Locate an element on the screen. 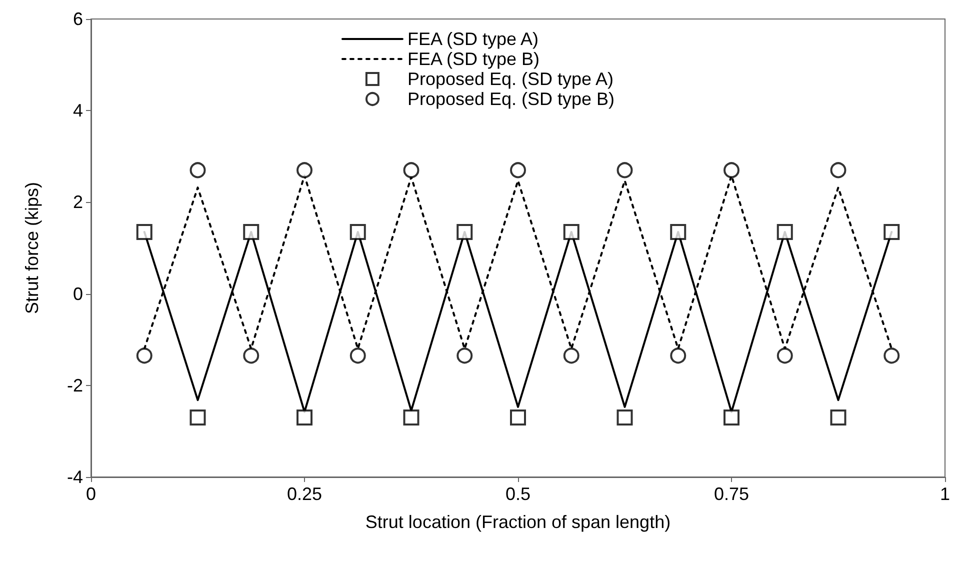  y-tick-label: 4 is located at coordinates (77, 110).